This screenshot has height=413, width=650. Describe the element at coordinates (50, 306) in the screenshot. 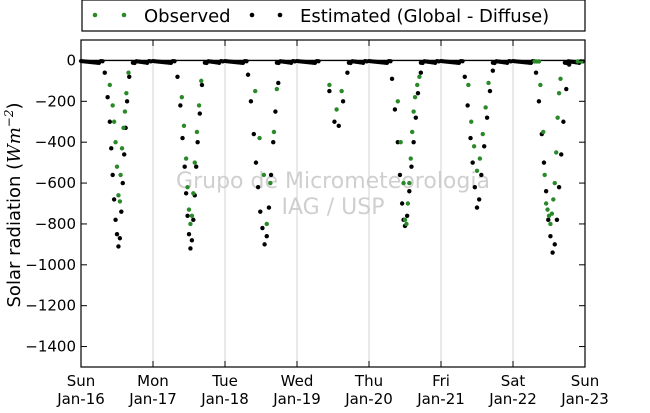

I see `y-tick-label: −1200` at that location.